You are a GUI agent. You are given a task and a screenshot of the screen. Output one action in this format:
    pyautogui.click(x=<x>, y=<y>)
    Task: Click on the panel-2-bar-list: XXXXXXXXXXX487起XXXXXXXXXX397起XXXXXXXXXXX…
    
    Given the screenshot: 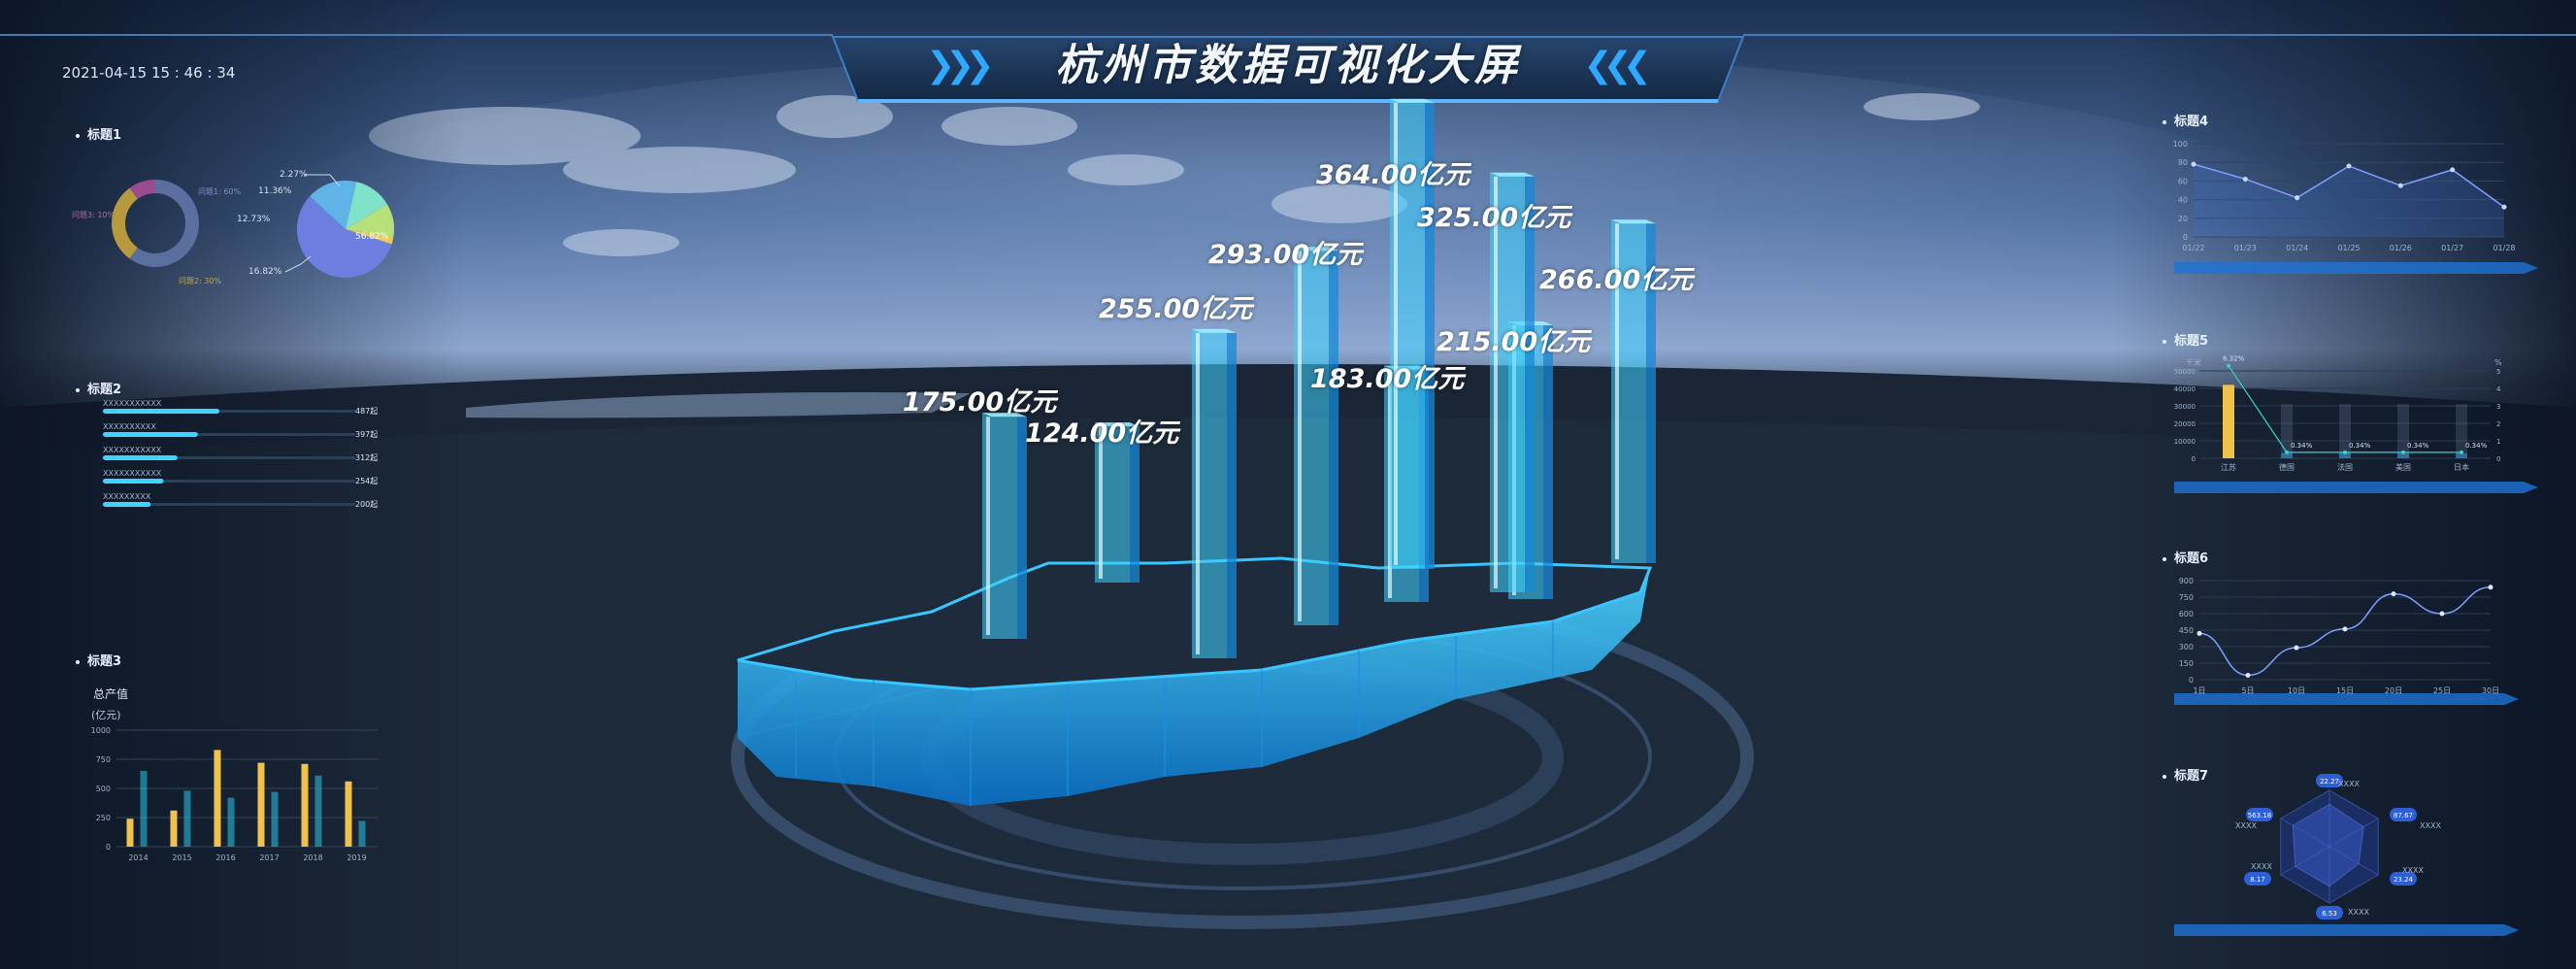 What is the action you would take?
    pyautogui.click(x=240, y=454)
    